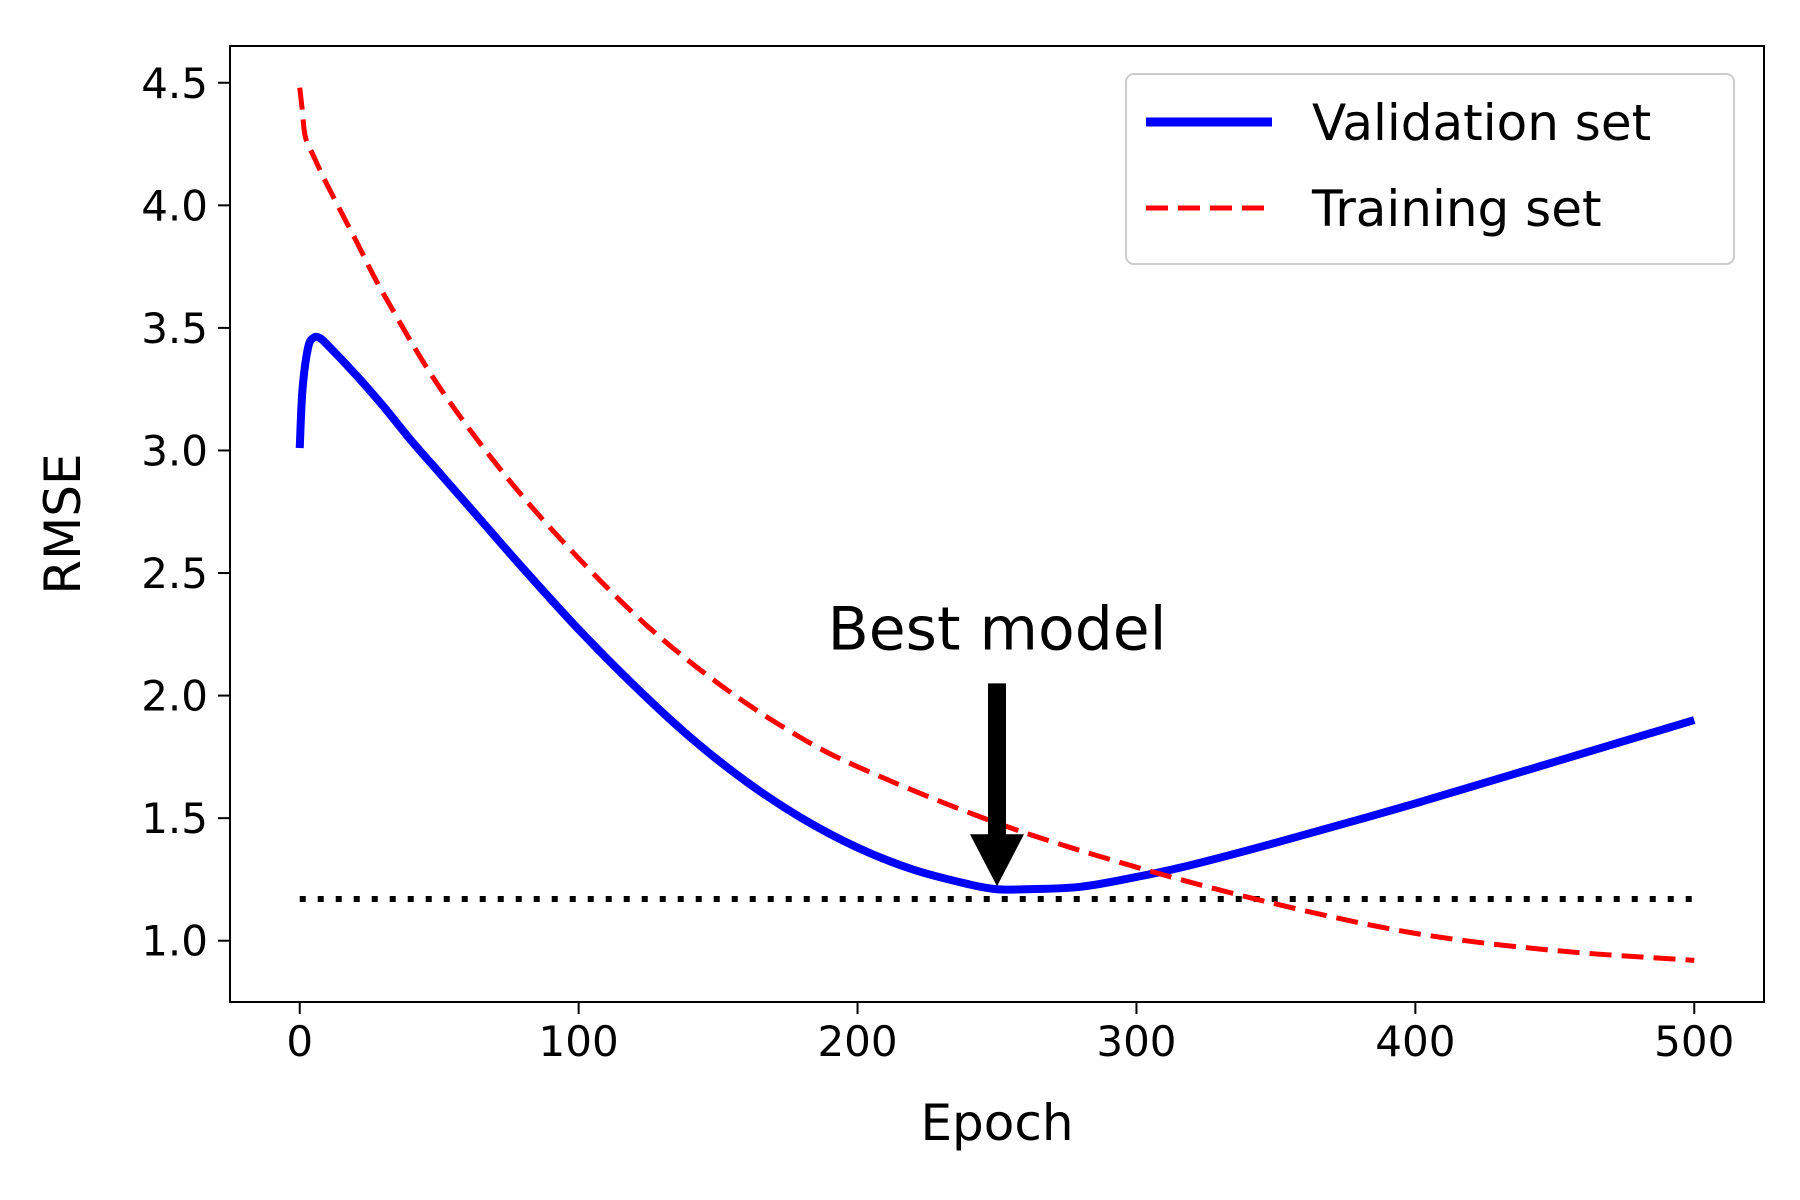 The height and width of the screenshot is (1200, 1800). What do you see at coordinates (174, 818) in the screenshot?
I see `y-tick-label: 1.5` at bounding box center [174, 818].